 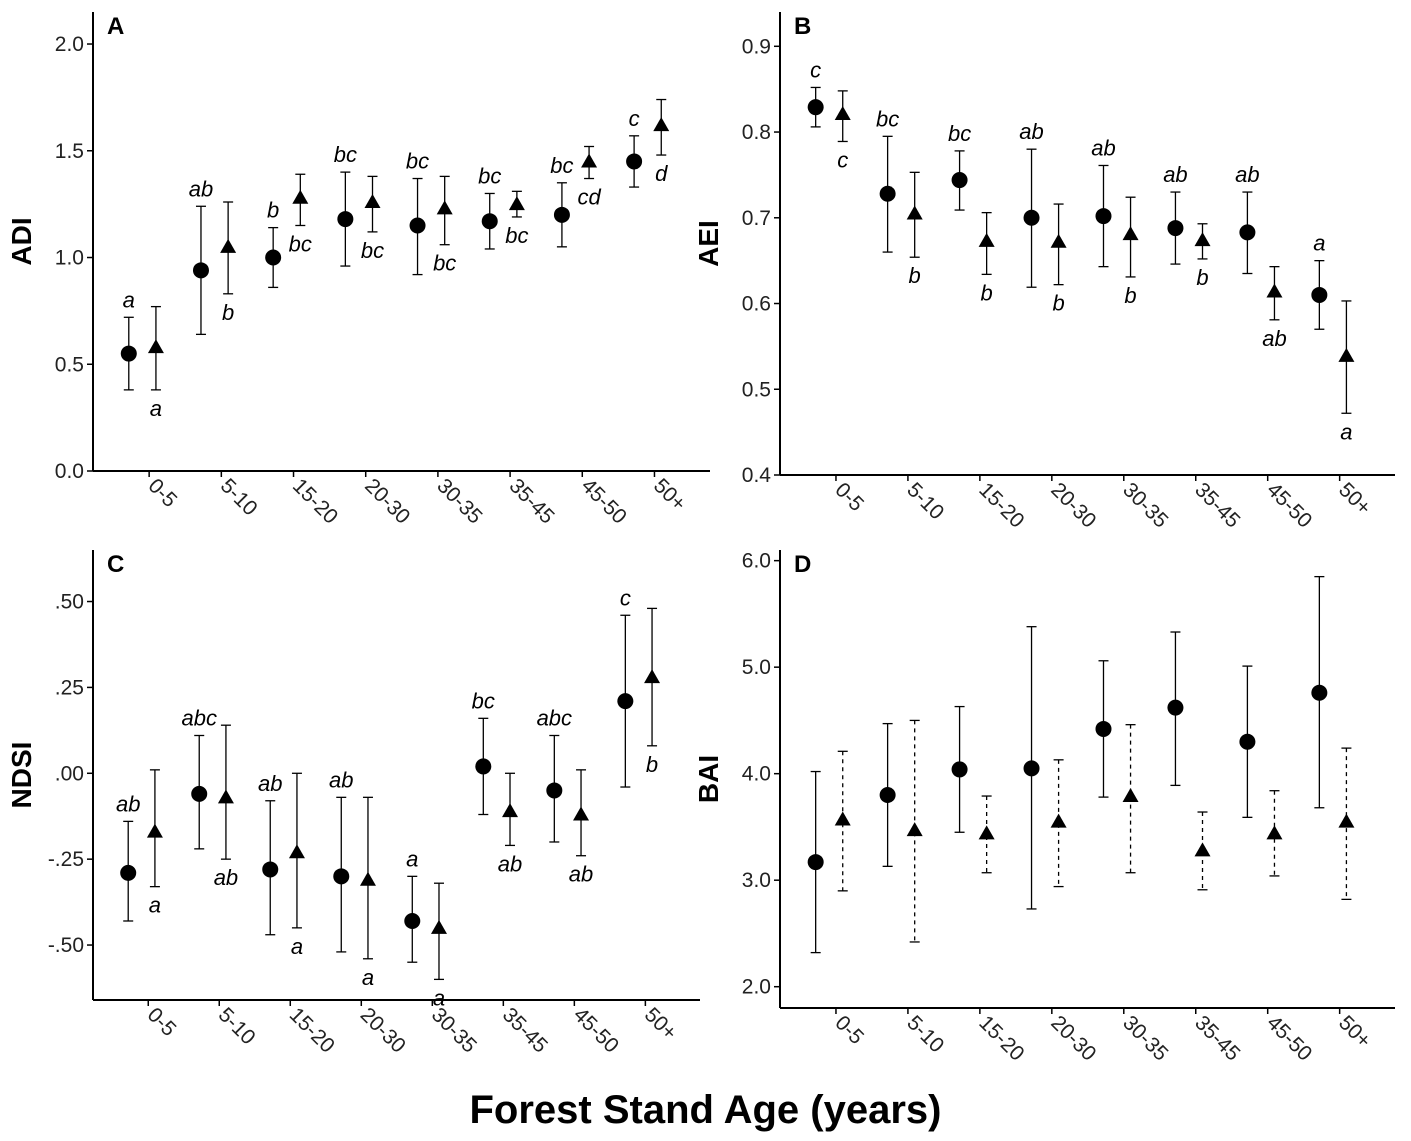 What do you see at coordinates (756, 880) in the screenshot?
I see `y-tick-label: 3.0` at bounding box center [756, 880].